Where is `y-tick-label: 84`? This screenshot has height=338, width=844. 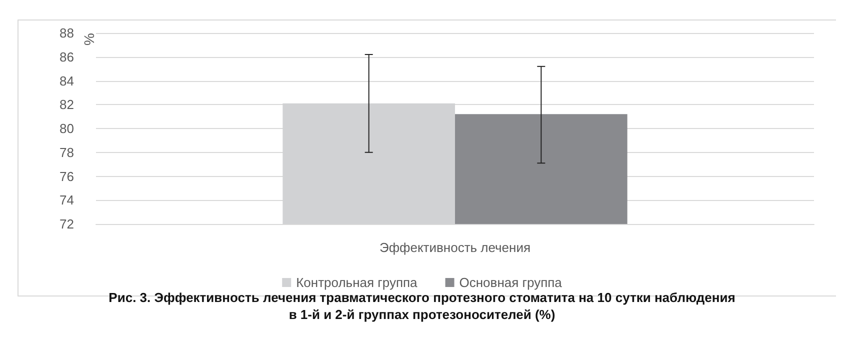
y-tick-label: 84 is located at coordinates (67, 80).